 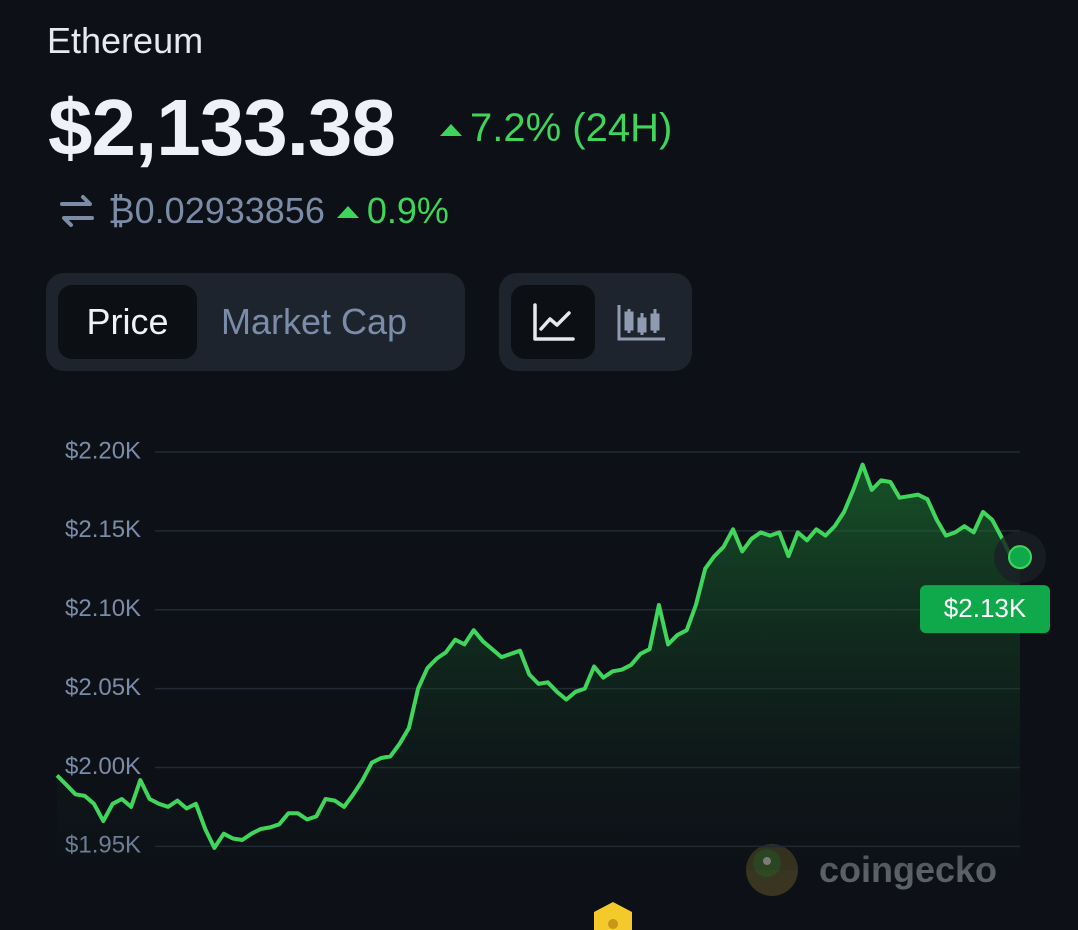 I want to click on tab-group: Price Market Cap, so click(x=255, y=322).